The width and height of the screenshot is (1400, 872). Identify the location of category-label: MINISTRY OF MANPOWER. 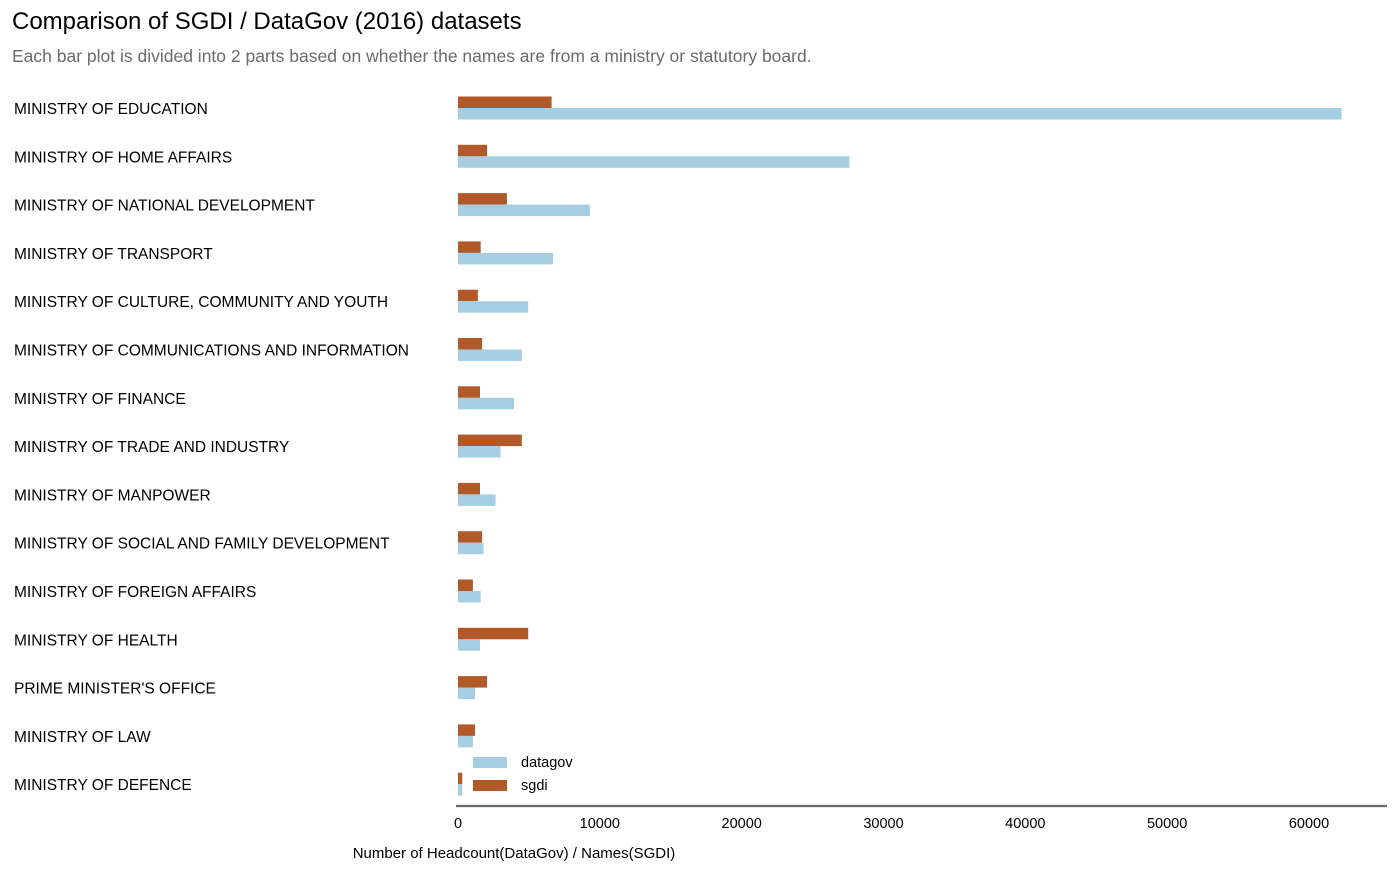
(112, 495).